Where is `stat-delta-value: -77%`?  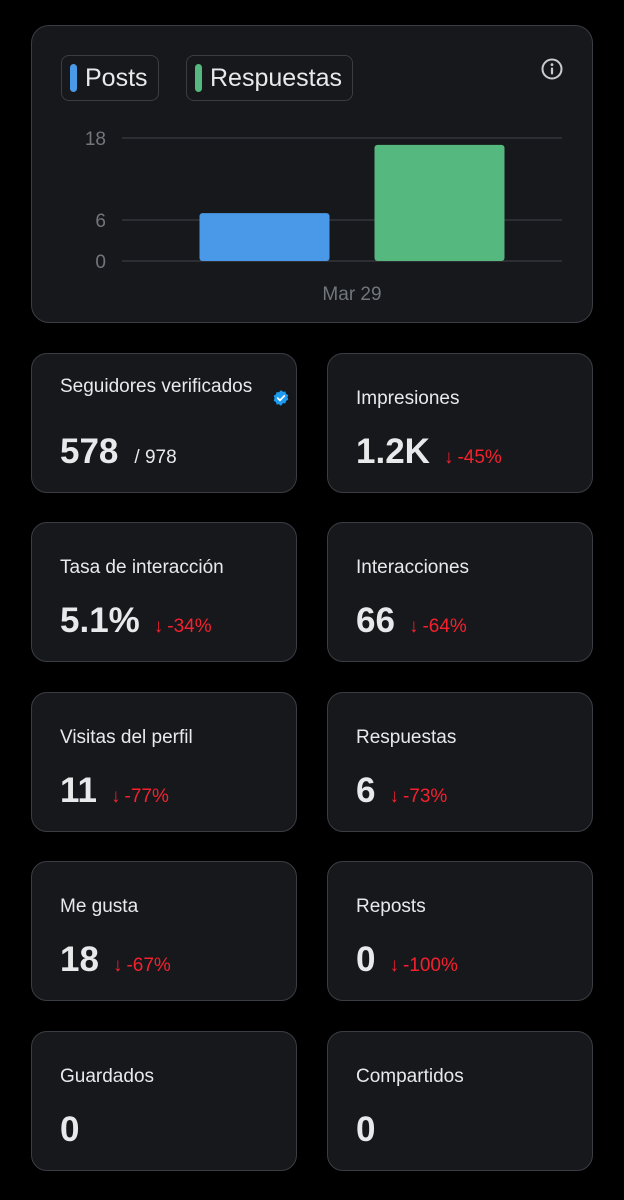 stat-delta-value: -77% is located at coordinates (146, 796).